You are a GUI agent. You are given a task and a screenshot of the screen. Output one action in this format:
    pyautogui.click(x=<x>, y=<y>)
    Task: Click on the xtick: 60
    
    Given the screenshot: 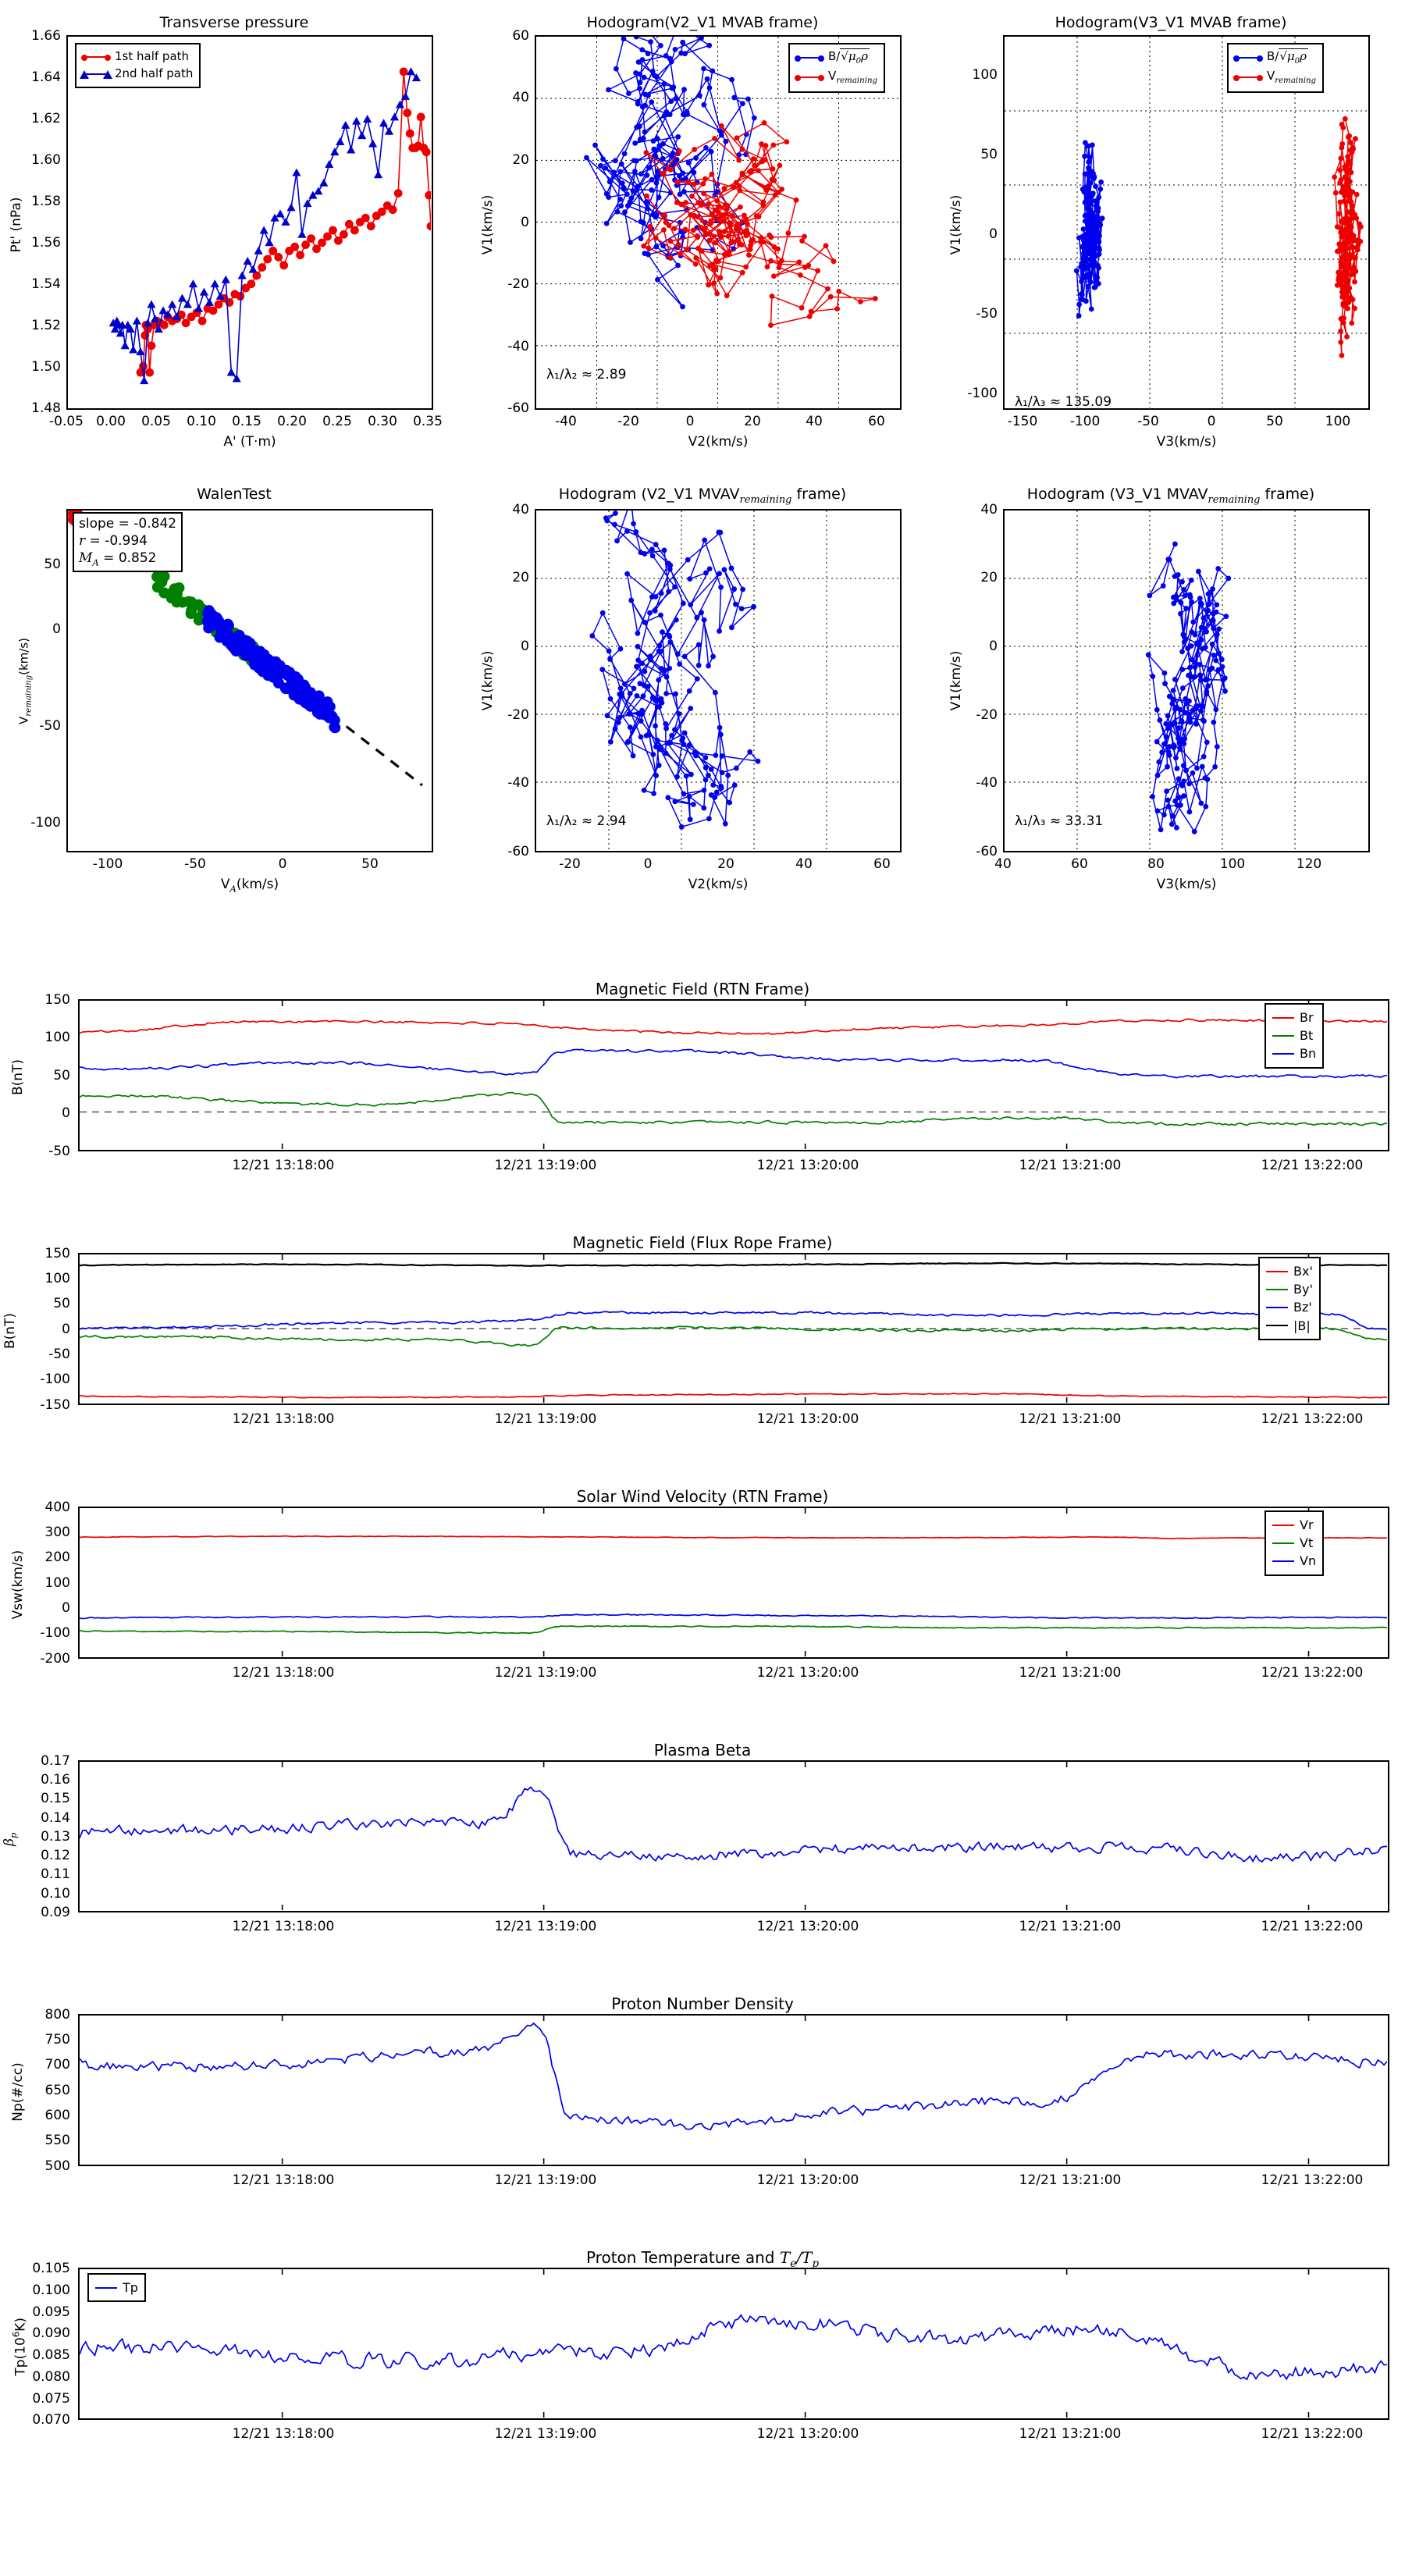 What is the action you would take?
    pyautogui.click(x=882, y=864)
    